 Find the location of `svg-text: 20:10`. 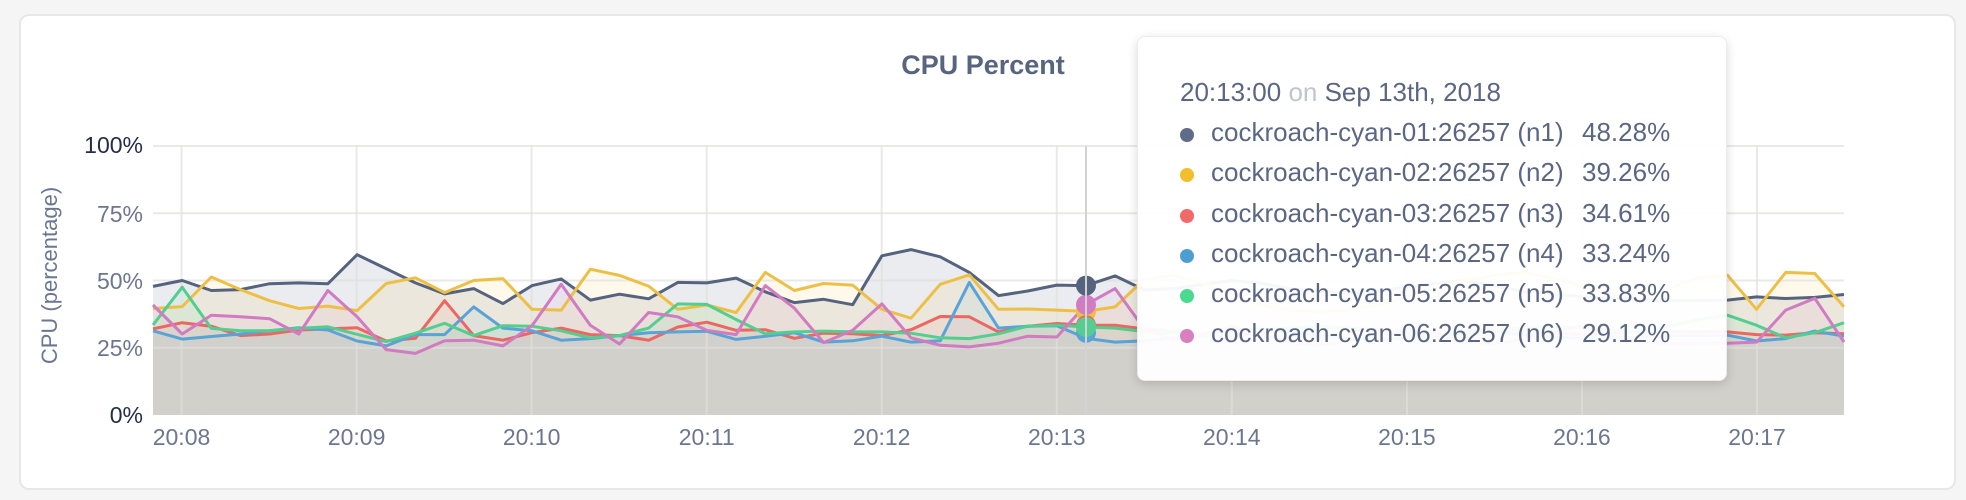

svg-text: 20:10 is located at coordinates (532, 437).